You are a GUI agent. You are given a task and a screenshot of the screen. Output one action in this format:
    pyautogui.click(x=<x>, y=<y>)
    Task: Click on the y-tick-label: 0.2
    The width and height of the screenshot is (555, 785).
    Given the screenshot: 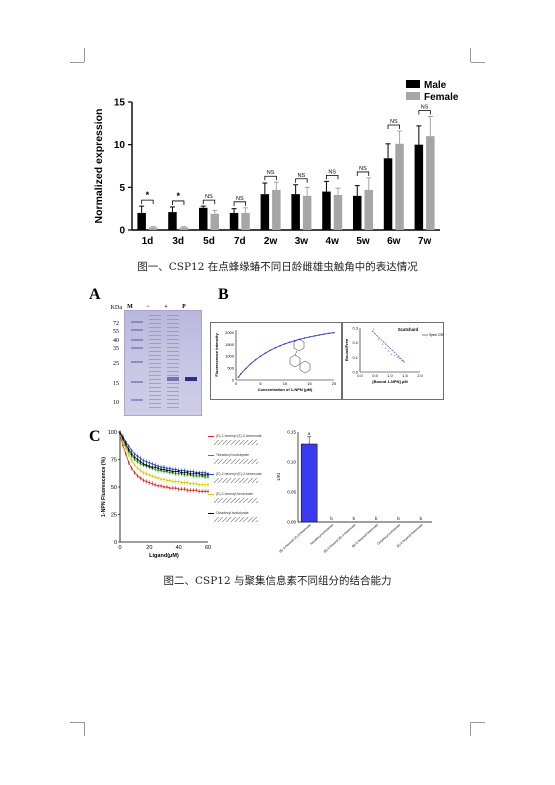 What is the action you would take?
    pyautogui.click(x=355, y=342)
    